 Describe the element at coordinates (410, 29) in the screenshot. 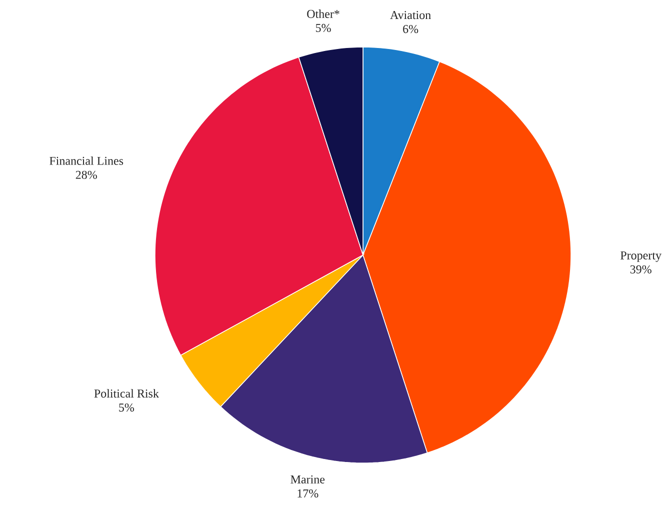

I see `data-label: 6%` at that location.